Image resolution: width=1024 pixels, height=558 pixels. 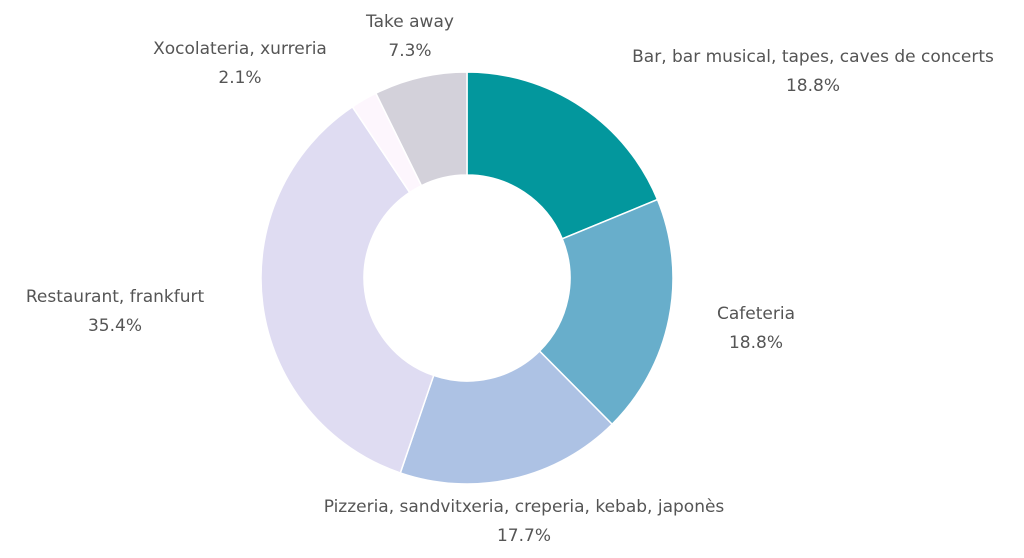 What do you see at coordinates (409, 51) in the screenshot?
I see `slice-value-take-away: 7.3%` at bounding box center [409, 51].